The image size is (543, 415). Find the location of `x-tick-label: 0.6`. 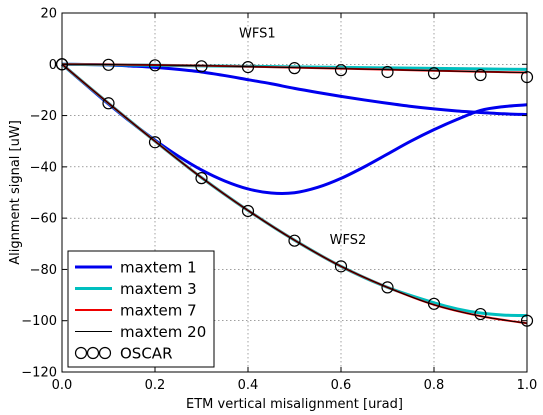

x-tick-label: 0.6 is located at coordinates (341, 385).